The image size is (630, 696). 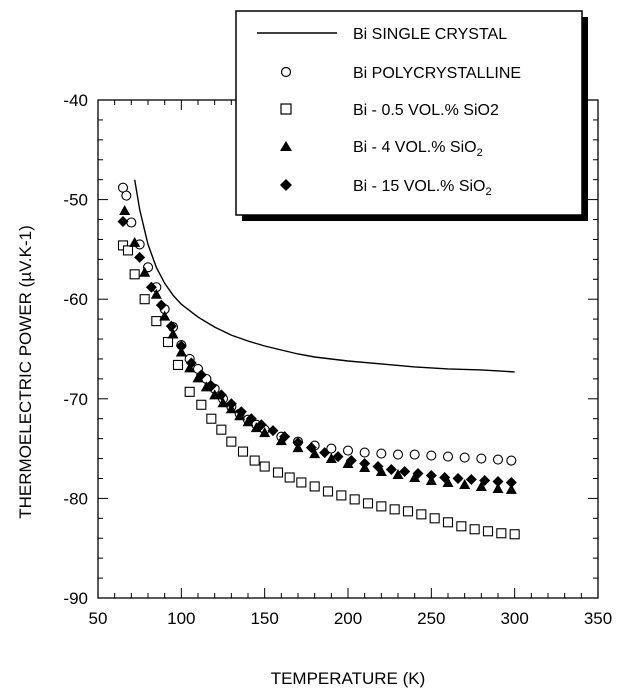 What do you see at coordinates (286, 72) in the screenshot?
I see `legend-circle-marker` at bounding box center [286, 72].